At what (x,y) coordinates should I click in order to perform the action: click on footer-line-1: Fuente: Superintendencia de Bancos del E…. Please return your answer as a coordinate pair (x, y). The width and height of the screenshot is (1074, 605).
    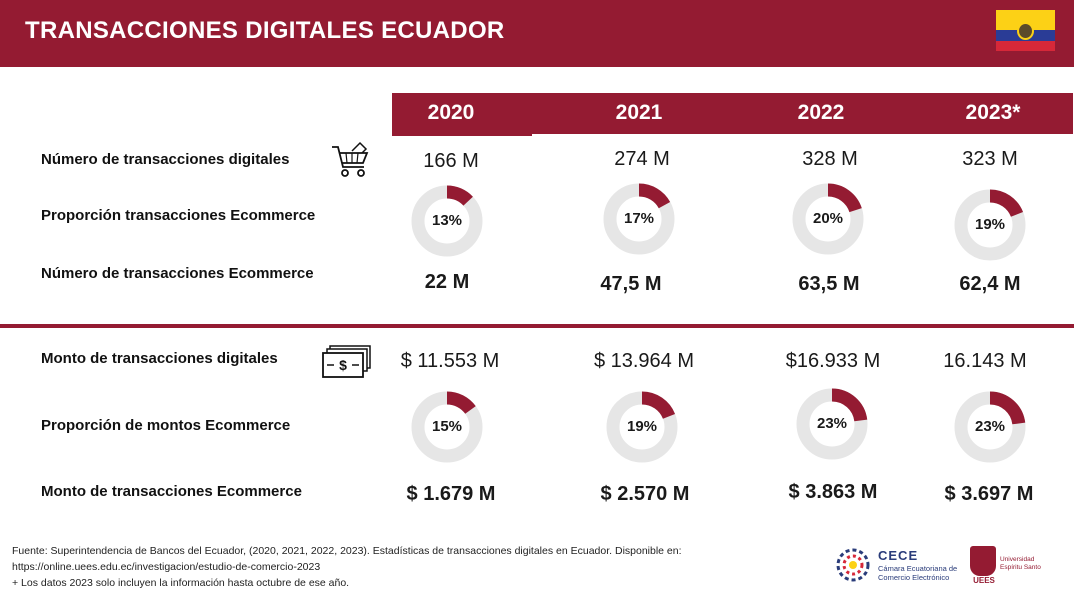
    Looking at the image, I should click on (347, 551).